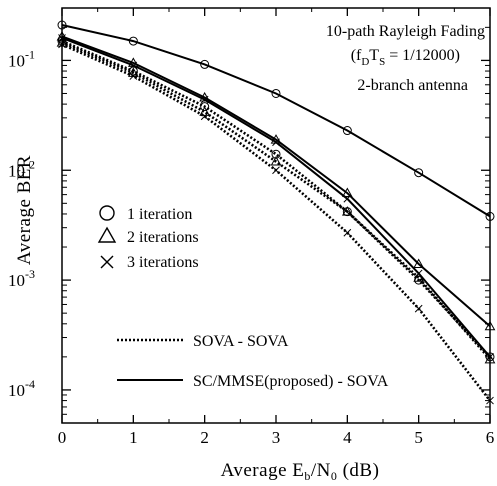 This screenshot has width=497, height=486. Describe the element at coordinates (204, 437) in the screenshot. I see `x-tick-label-2: 2` at that location.